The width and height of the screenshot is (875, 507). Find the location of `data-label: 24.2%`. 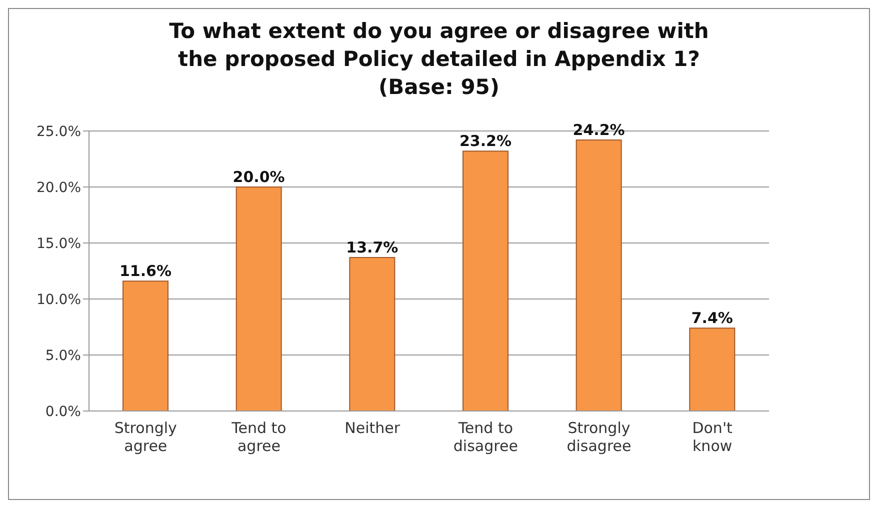

data-label: 24.2% is located at coordinates (598, 129).